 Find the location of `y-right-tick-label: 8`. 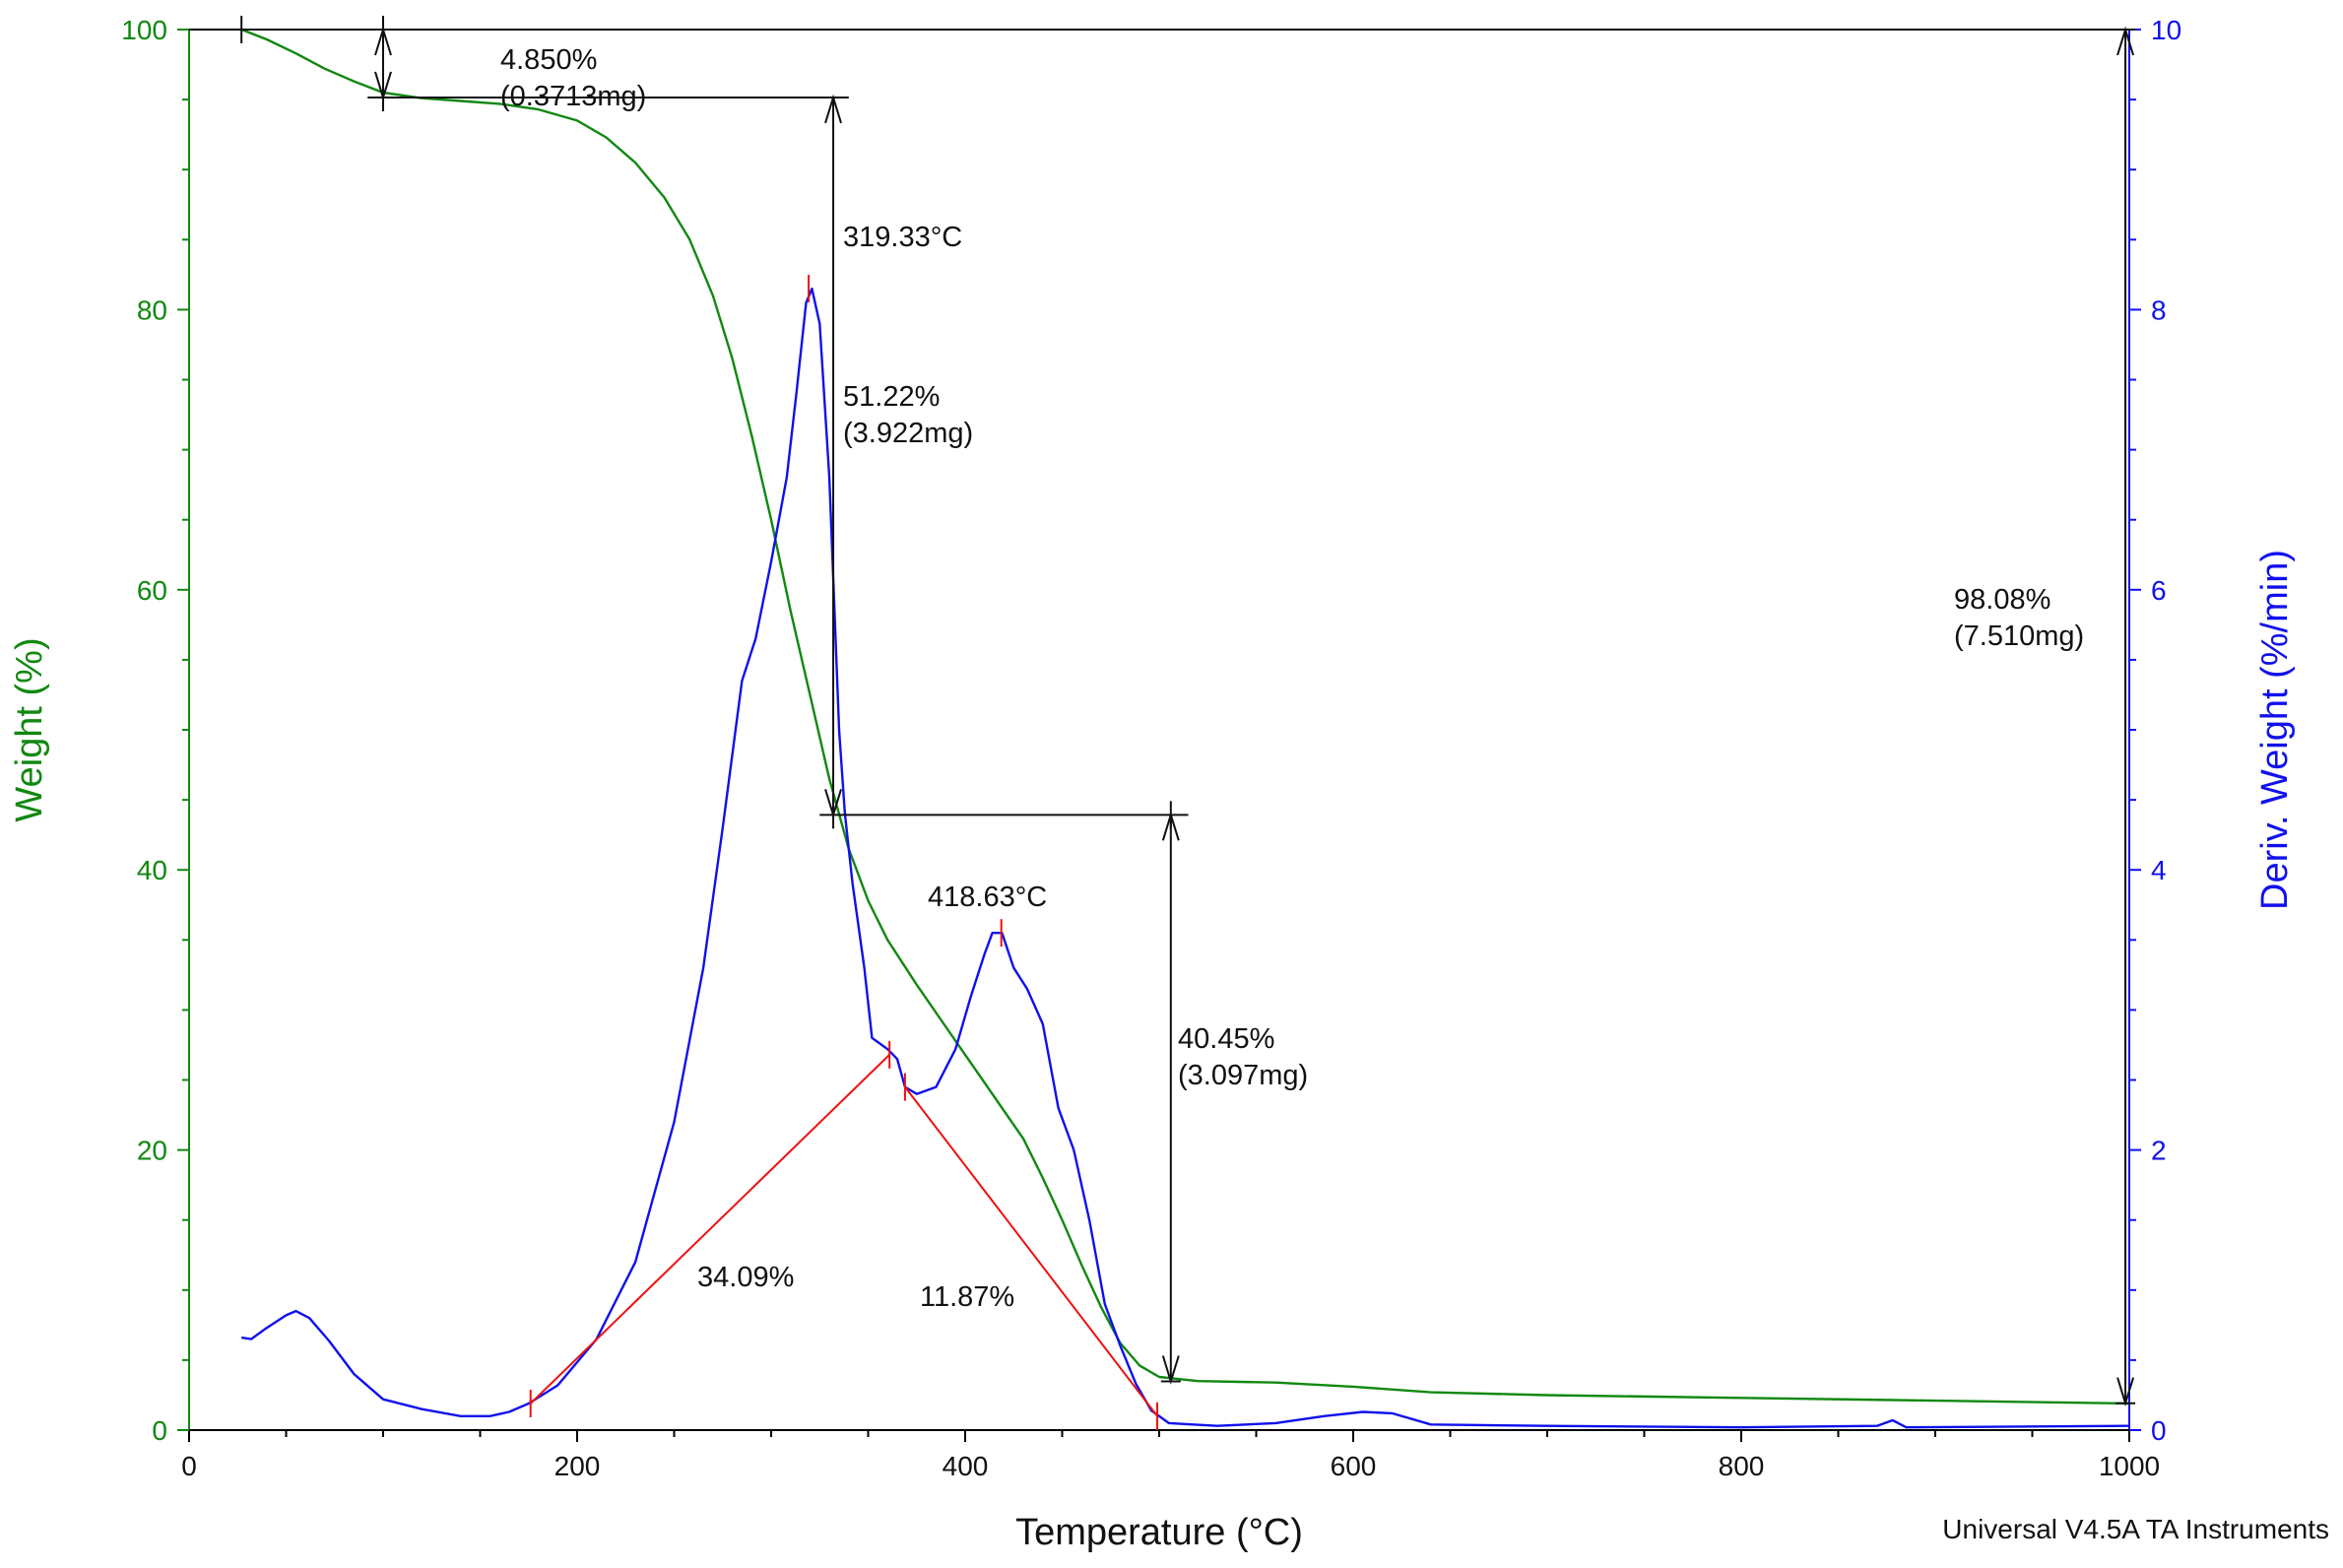

y-right-tick-label: 8 is located at coordinates (2159, 310).